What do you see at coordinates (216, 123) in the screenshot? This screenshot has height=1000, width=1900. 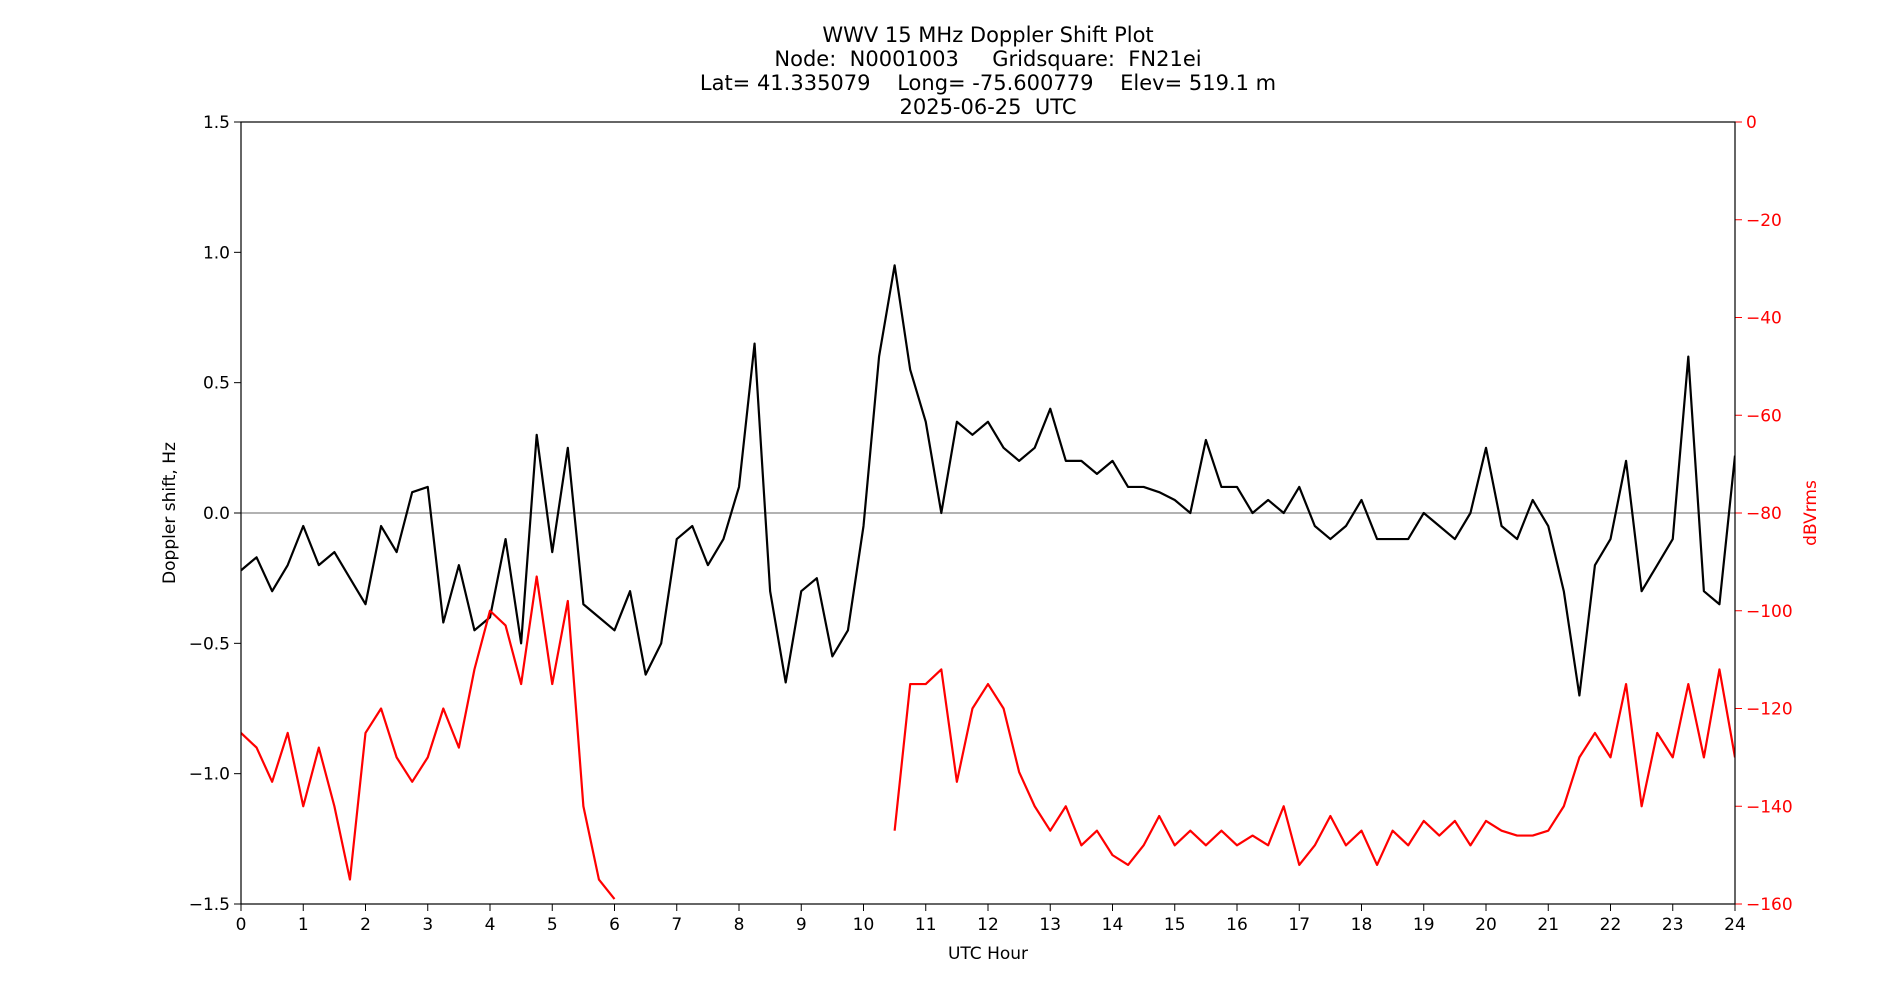 I see `y-tick-label: 1.5` at bounding box center [216, 123].